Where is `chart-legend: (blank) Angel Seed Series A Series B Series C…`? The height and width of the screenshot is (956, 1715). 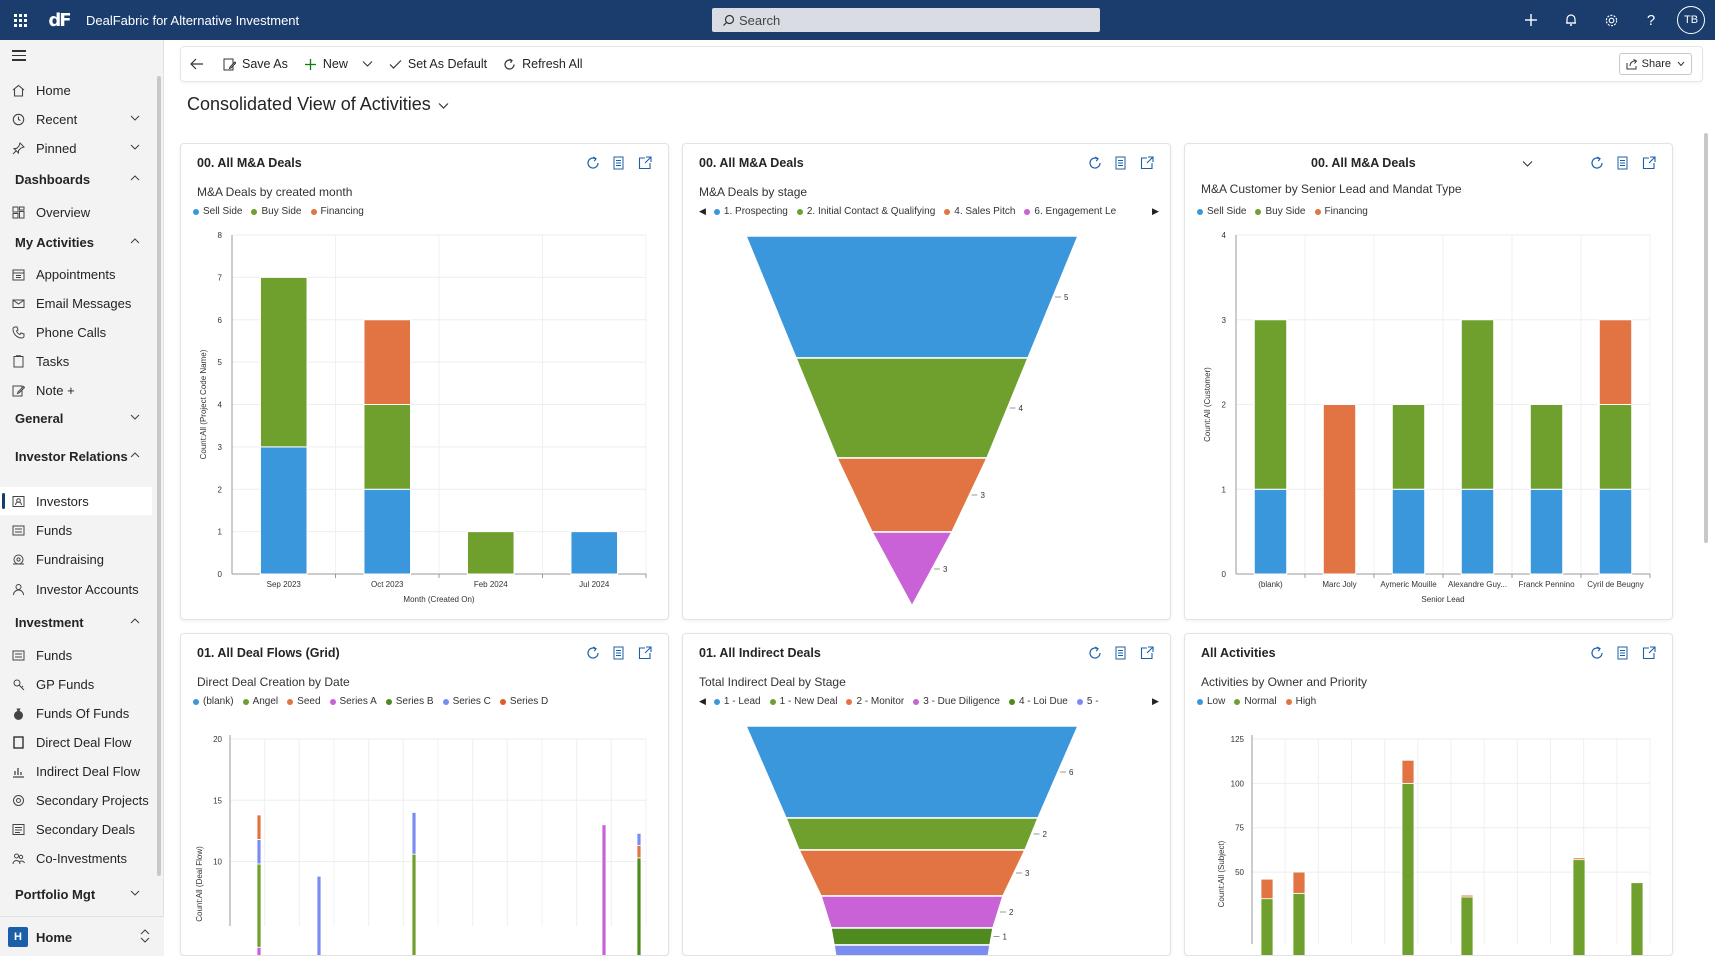
chart-legend: (blank) Angel Seed Series A Series B Series C… is located at coordinates (375, 701).